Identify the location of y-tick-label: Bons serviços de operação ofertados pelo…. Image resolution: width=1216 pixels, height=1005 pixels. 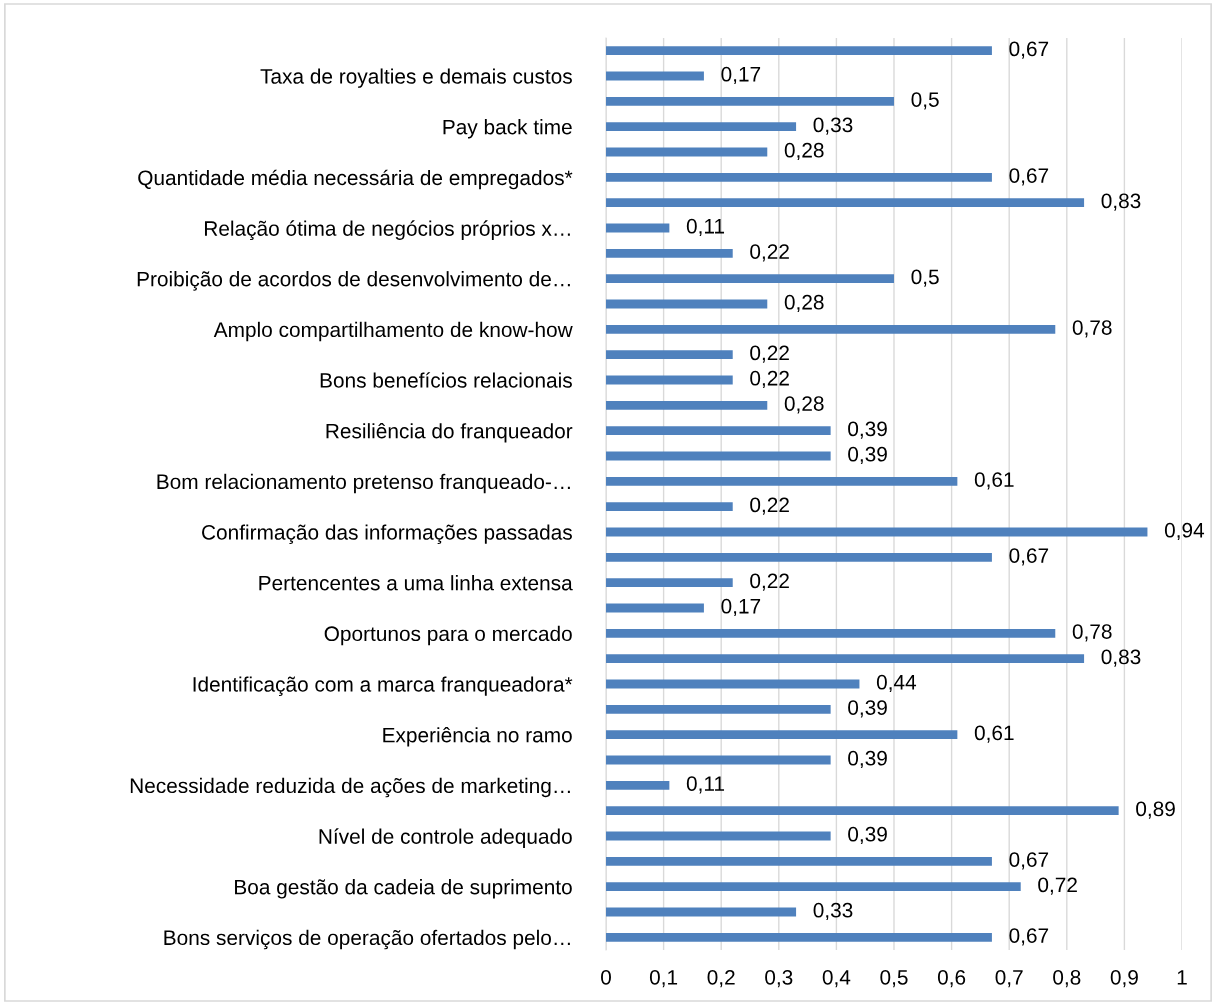
(367, 939).